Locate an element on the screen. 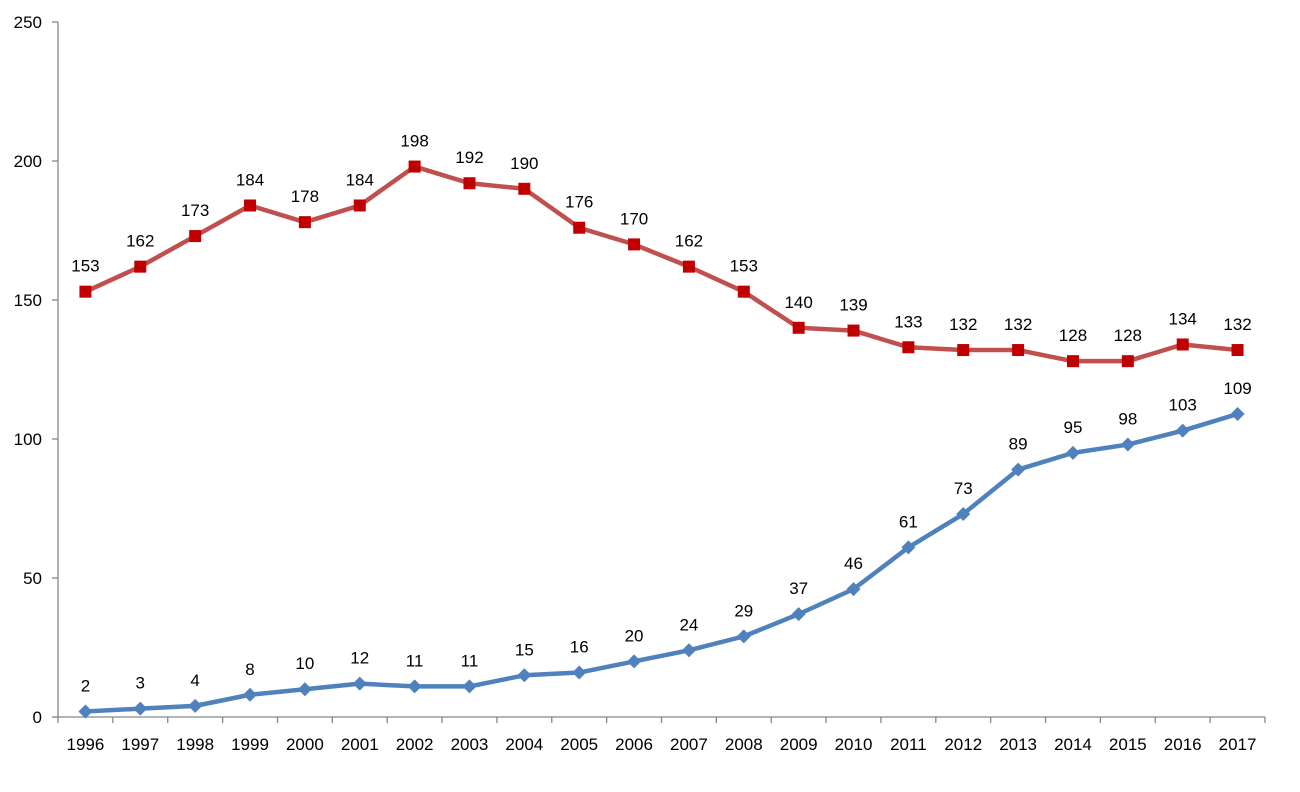 This screenshot has width=1300, height=792. x-tick-label: 2015 is located at coordinates (1128, 744).